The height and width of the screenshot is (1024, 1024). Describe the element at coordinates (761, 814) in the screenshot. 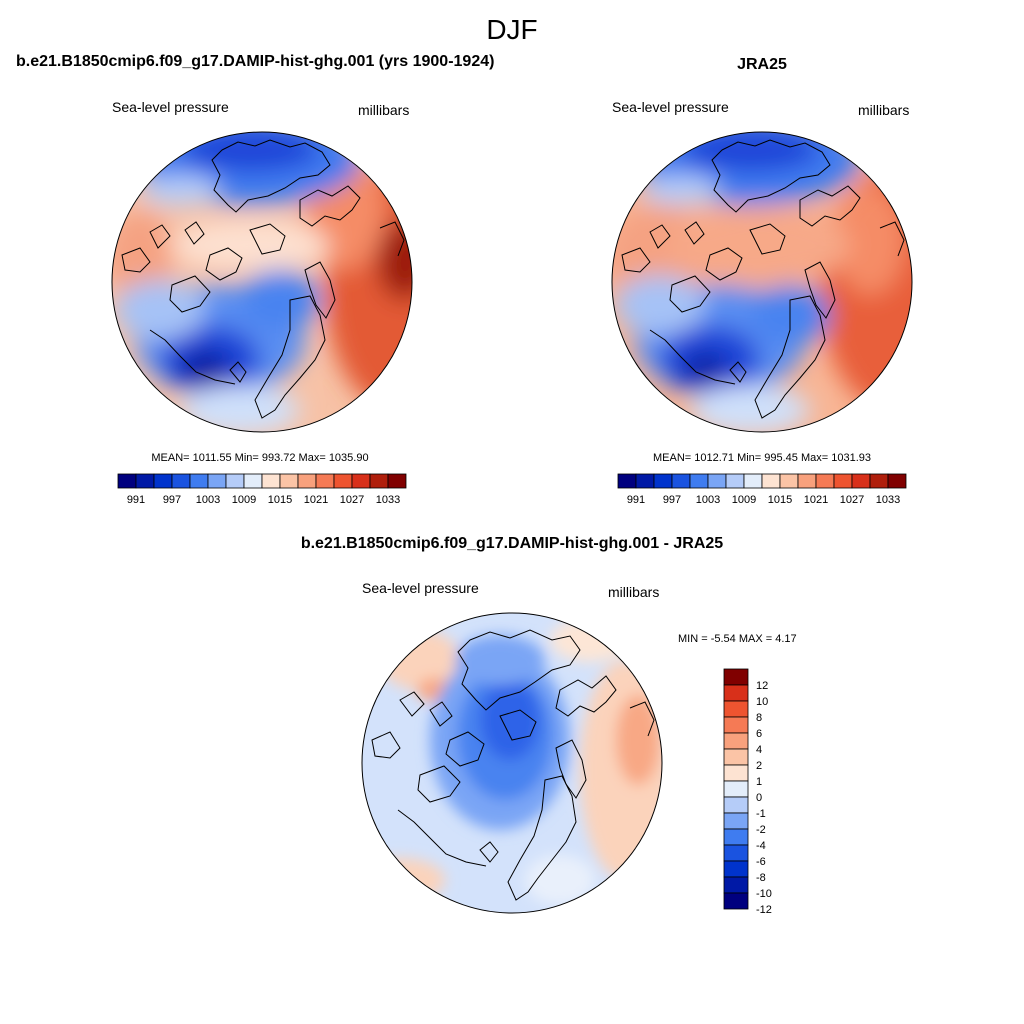

I see `colorbar-tick-label: -1` at that location.